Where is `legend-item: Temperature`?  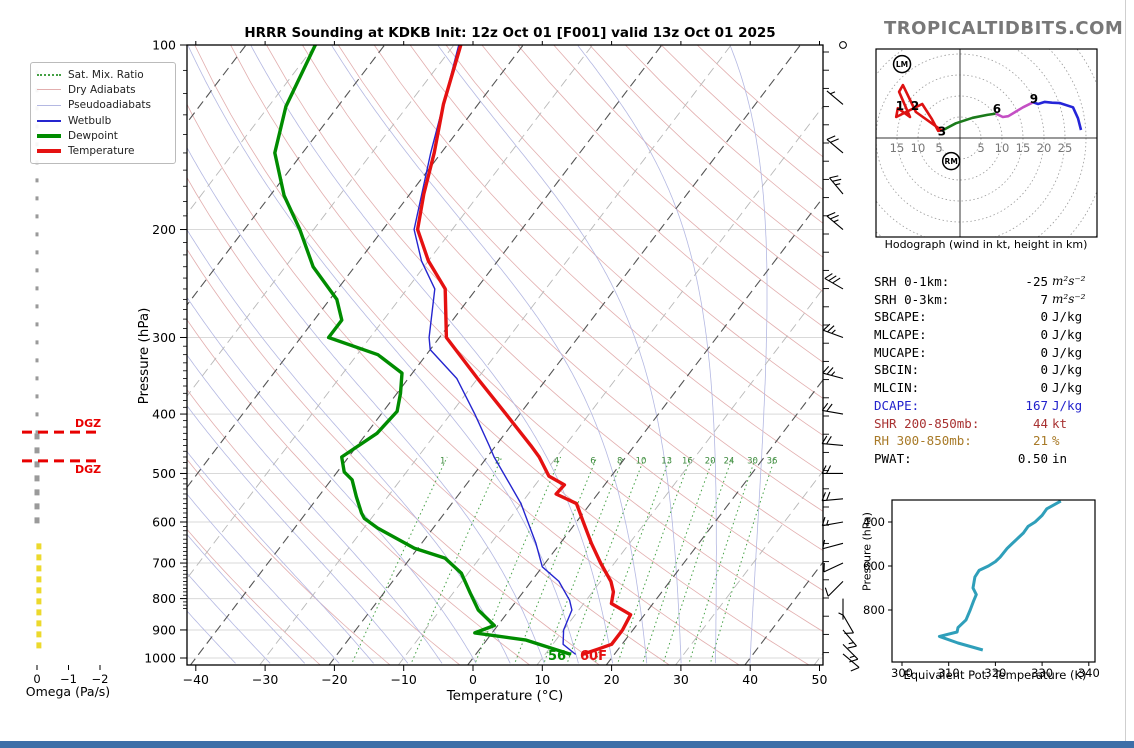 legend-item: Temperature is located at coordinates (103, 150).